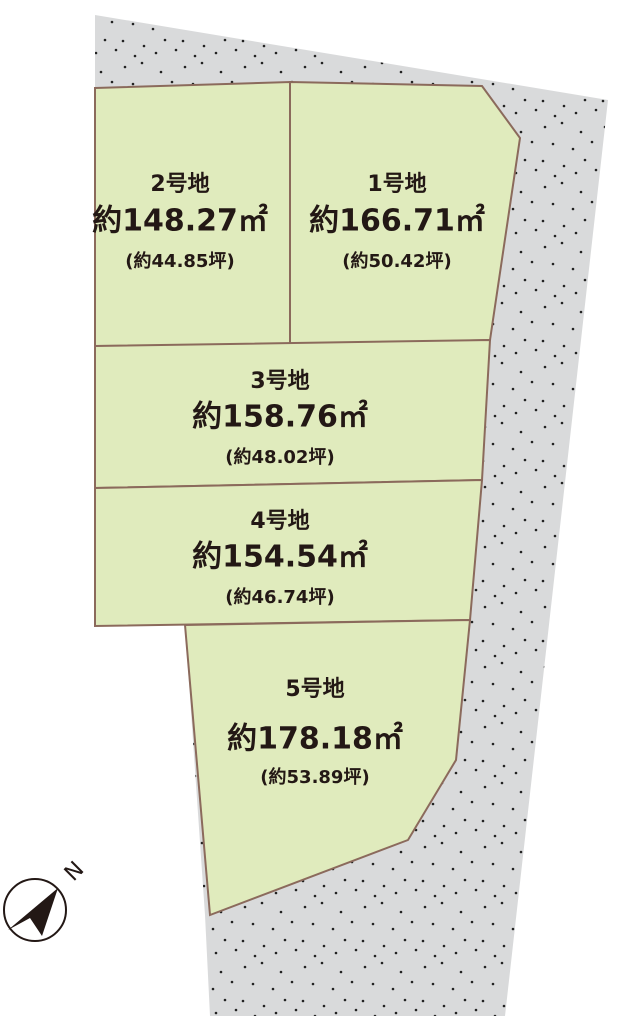 The image size is (620, 1016). Describe the element at coordinates (280, 557) in the screenshot. I see `lot-area: 約154.54㎡` at that location.